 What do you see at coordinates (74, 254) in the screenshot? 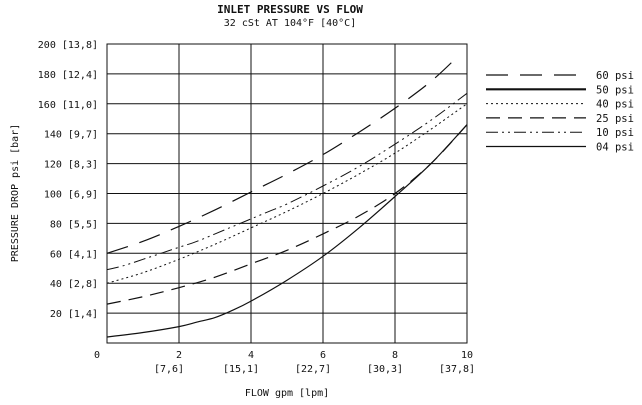
I see `y-tick-label: 60 [4,1]` at bounding box center [74, 254].